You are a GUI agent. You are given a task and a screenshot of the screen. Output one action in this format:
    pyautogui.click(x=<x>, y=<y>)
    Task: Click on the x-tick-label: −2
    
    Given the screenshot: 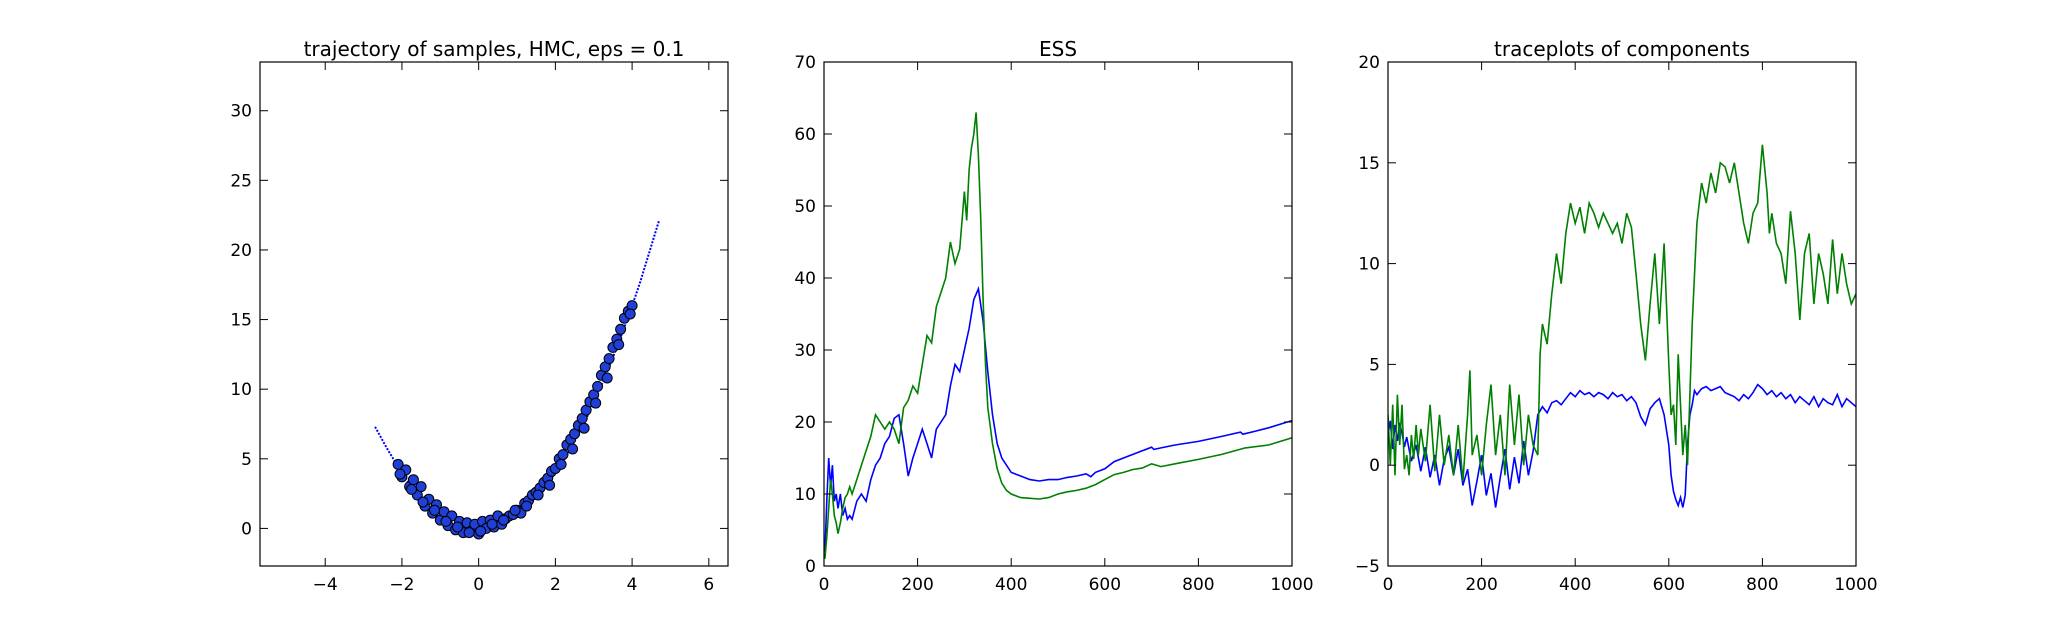 What is the action you would take?
    pyautogui.click(x=401, y=585)
    